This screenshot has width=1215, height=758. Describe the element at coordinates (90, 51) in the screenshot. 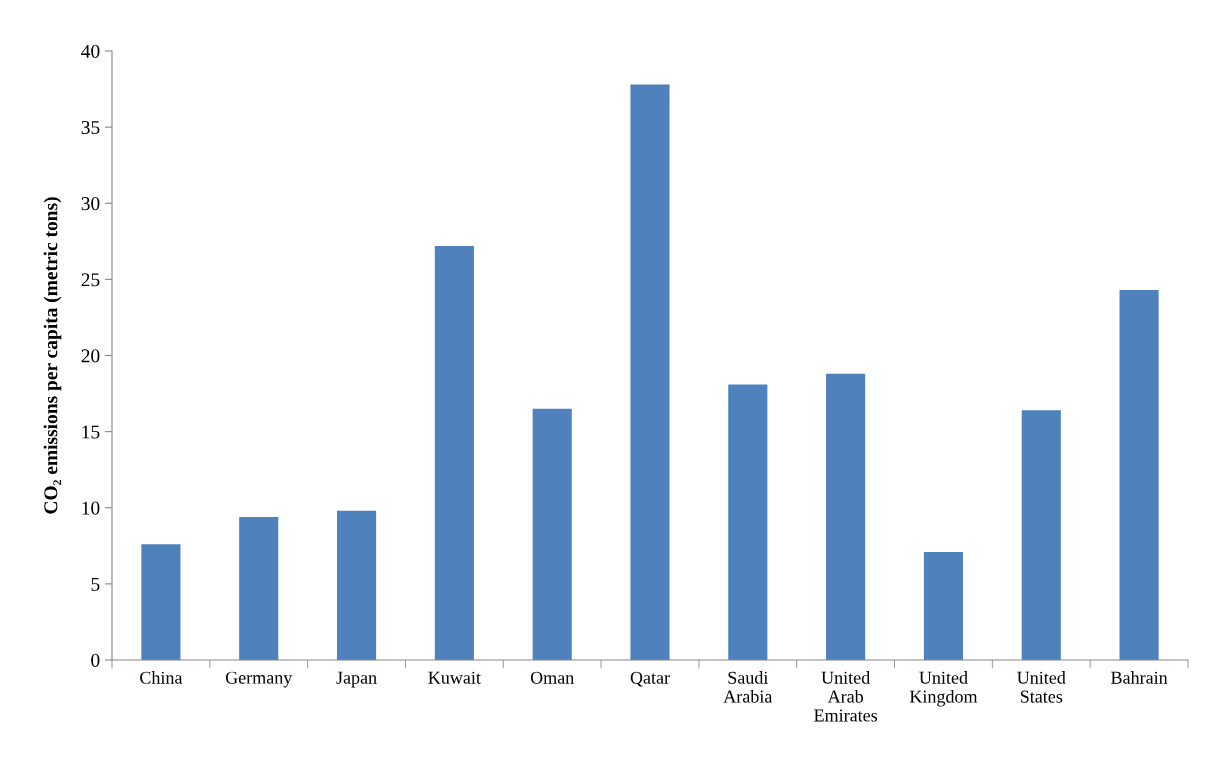

I see `y-tick-label: 40` at that location.